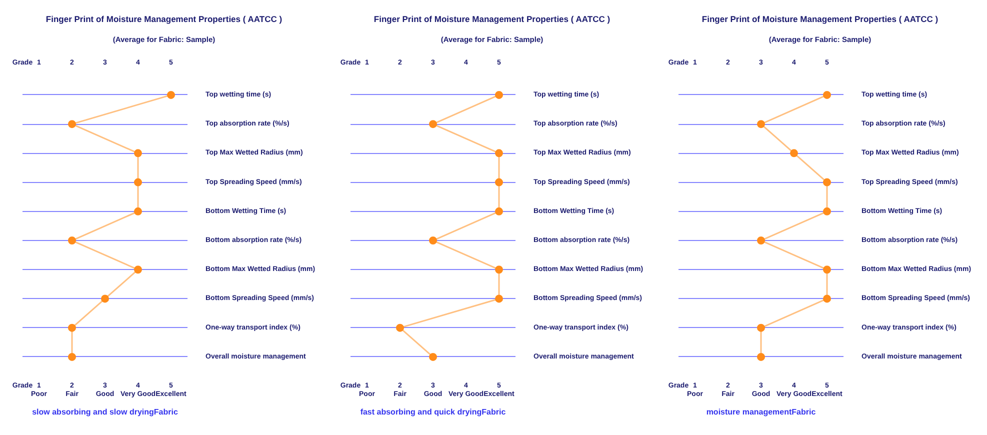  What do you see at coordinates (433, 412) in the screenshot?
I see `text: fast absorbing and quick dryingFabric` at bounding box center [433, 412].